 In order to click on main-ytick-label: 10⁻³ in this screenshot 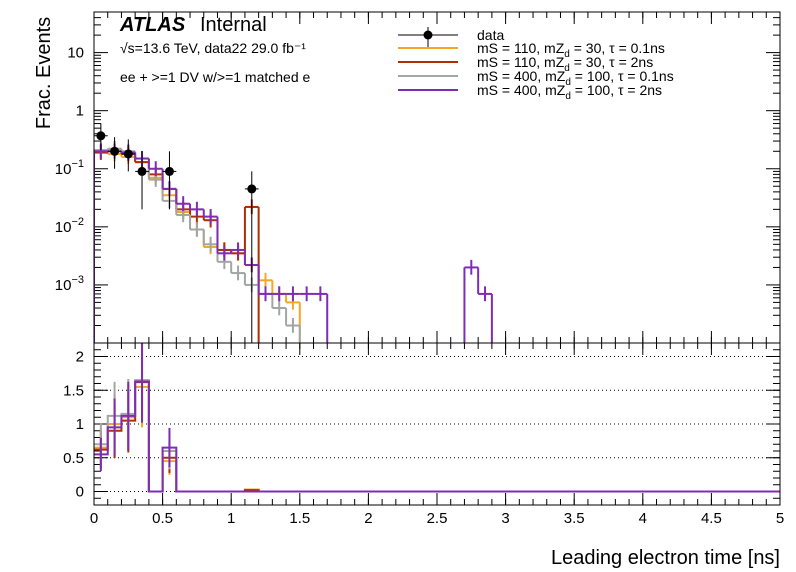, I will do `click(69, 284)`.